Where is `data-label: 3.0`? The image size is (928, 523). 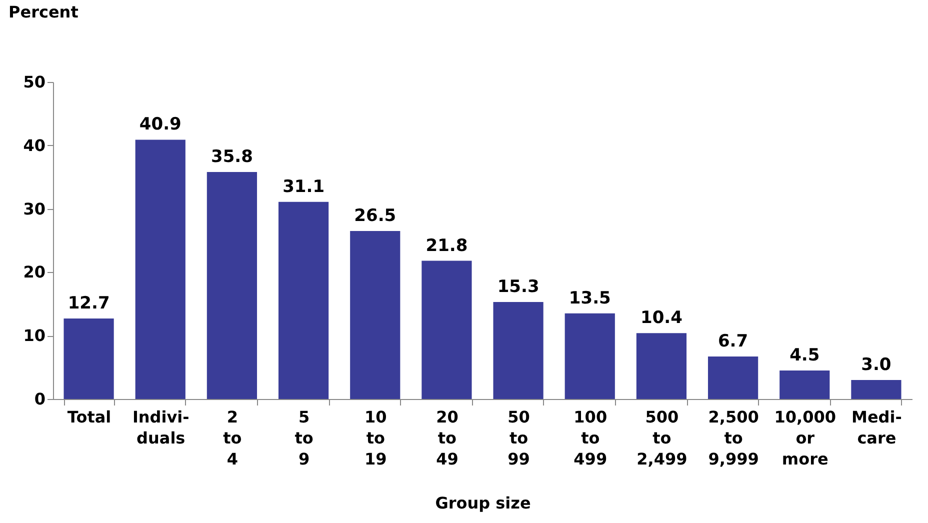 data-label: 3.0 is located at coordinates (876, 364).